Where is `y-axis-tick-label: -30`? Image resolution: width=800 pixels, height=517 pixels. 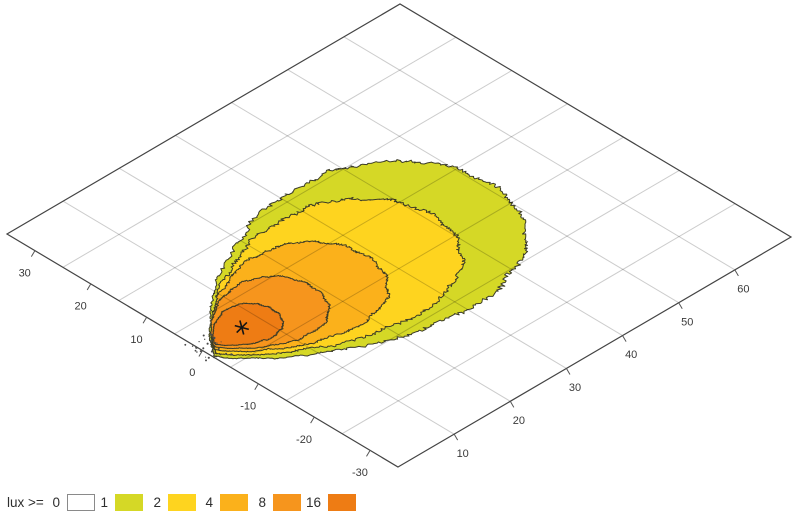 y-axis-tick-label: -30 is located at coordinates (360, 473).